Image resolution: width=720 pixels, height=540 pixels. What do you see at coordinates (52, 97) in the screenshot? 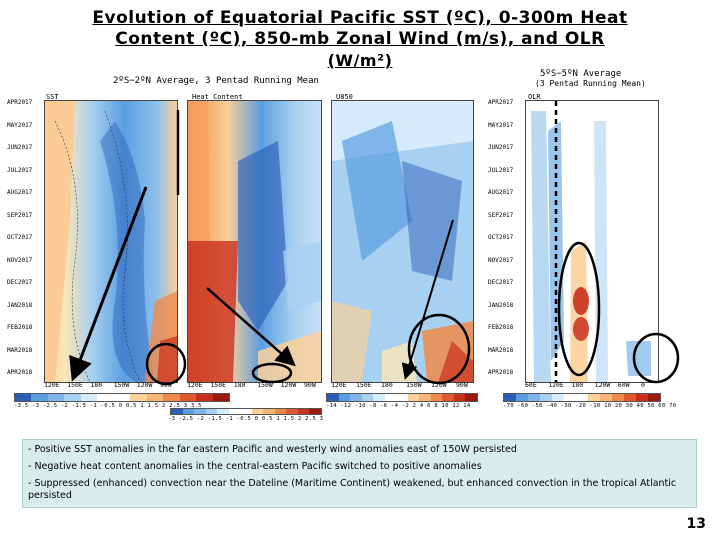
I see `panel-label-sst: SST` at bounding box center [52, 97].